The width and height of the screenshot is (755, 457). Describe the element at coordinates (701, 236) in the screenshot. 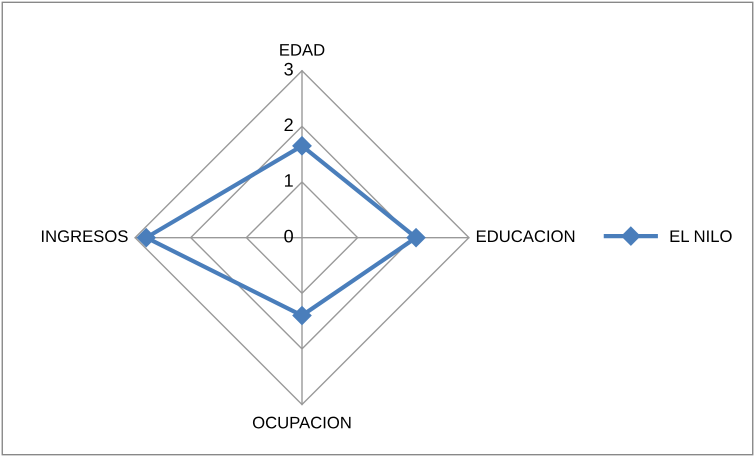

I see `legend-label: EL NILO` at that location.